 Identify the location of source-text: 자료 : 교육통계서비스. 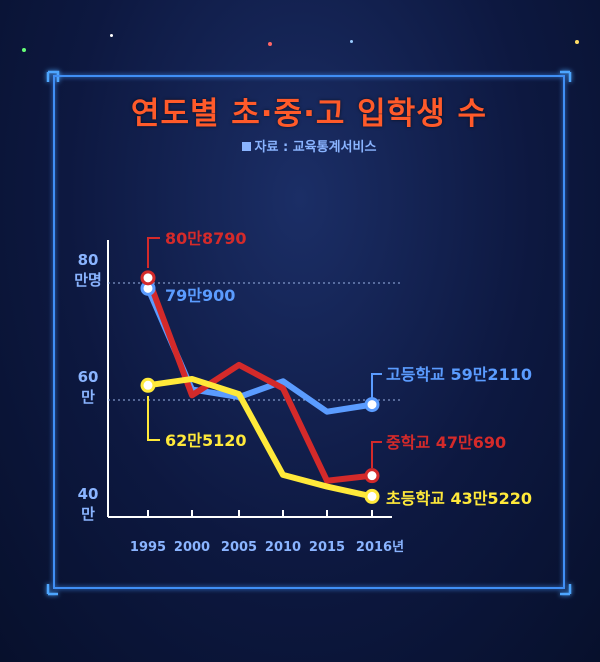
(315, 147).